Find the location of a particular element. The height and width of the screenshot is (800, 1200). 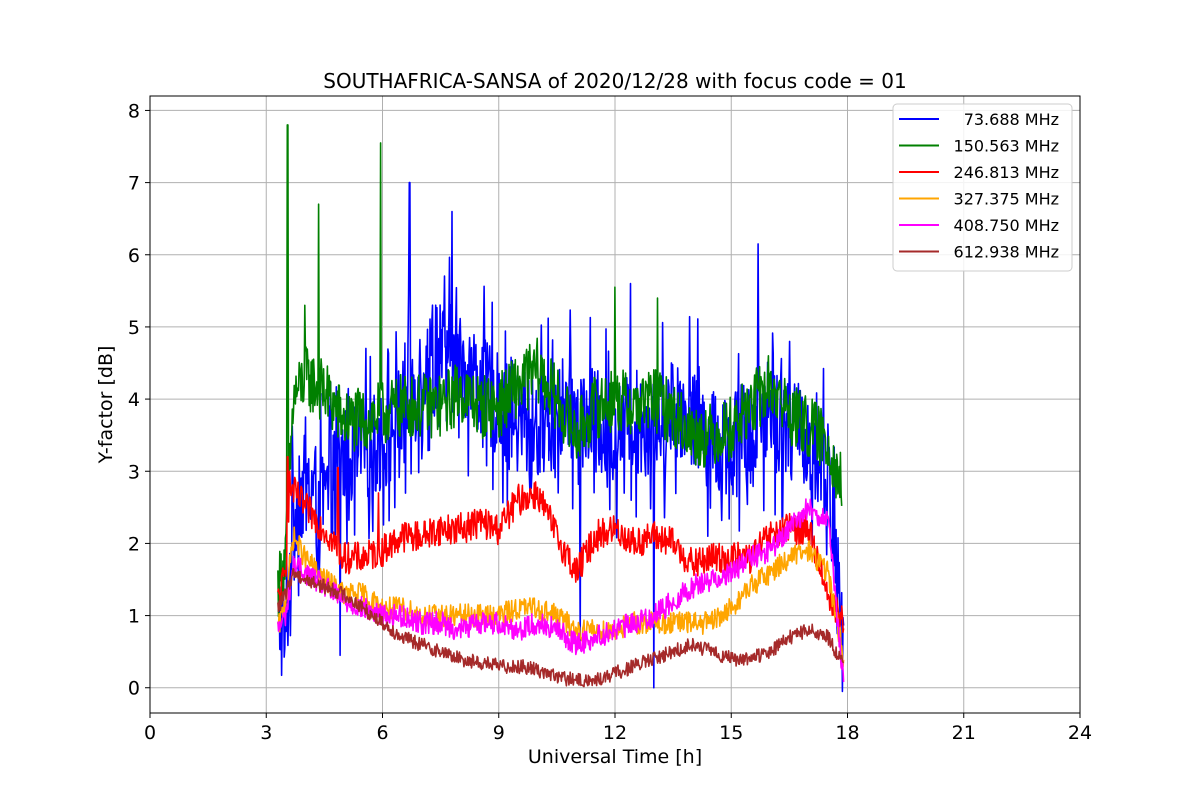

legend-entry-label: 150.563 MHz is located at coordinates (1006, 146).